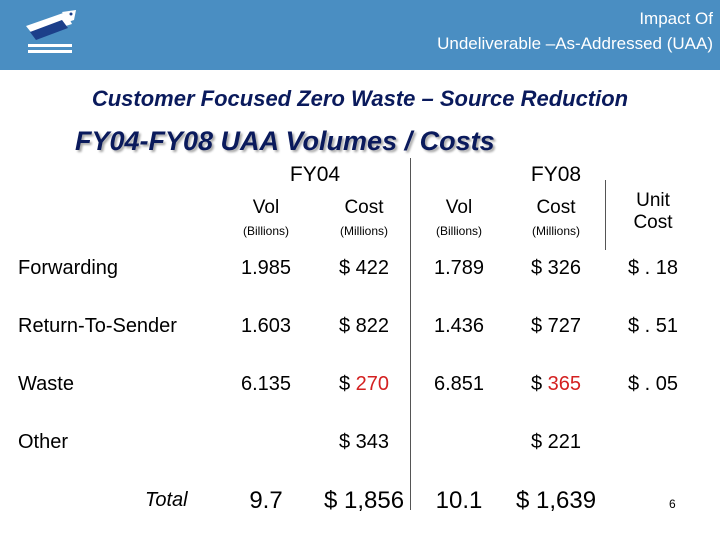 The width and height of the screenshot is (720, 540). Describe the element at coordinates (364, 231) in the screenshot. I see `unit-fy04-cost: (Millions)` at that location.